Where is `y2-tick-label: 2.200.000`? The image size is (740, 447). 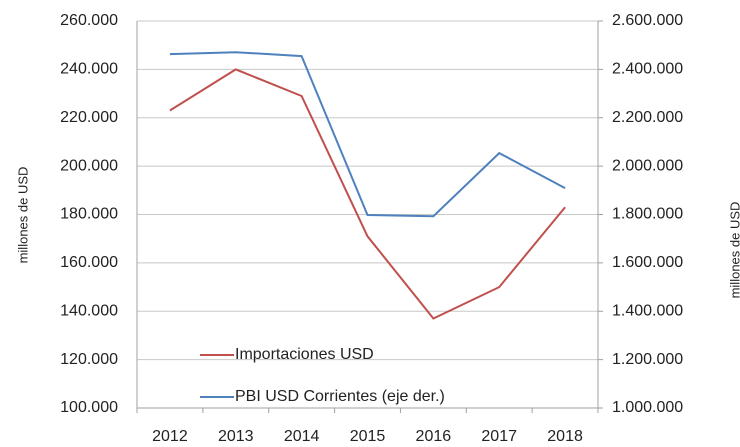
y2-tick-label: 2.200.000 is located at coordinates (647, 117).